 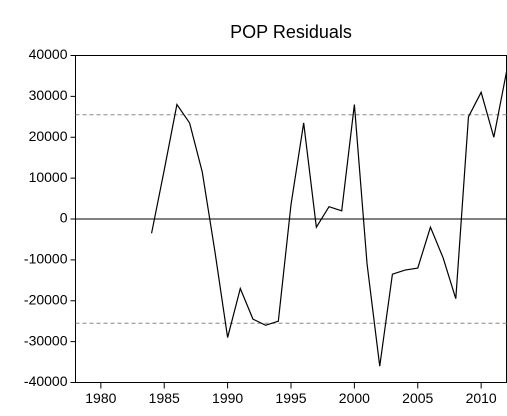 I want to click on y-tick-label: -40000, so click(x=46, y=381).